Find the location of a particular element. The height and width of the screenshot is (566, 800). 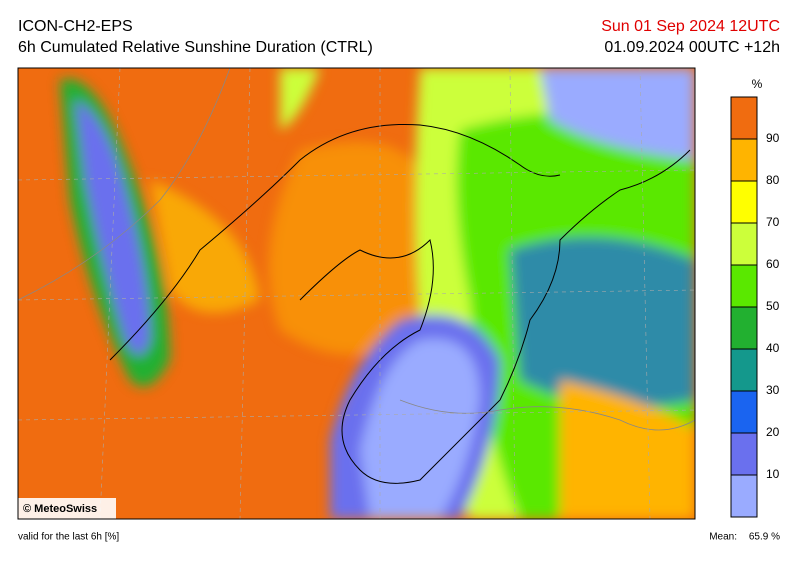

colorbar-tick-label: 40 is located at coordinates (773, 348).